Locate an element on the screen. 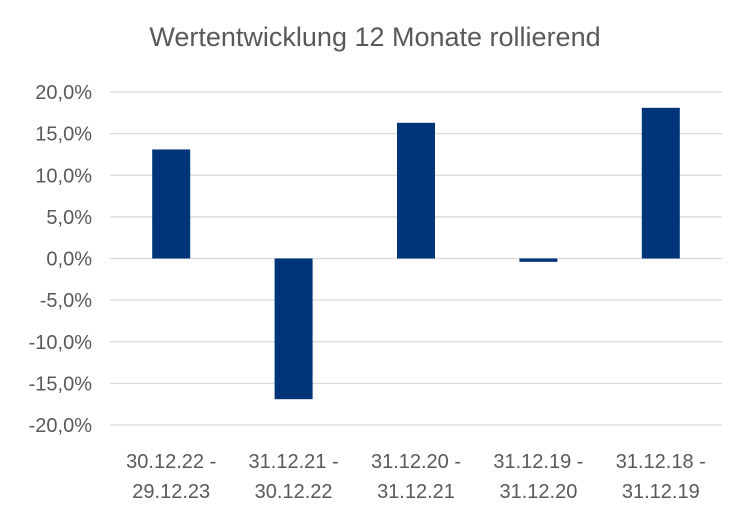  x-category-label: 31.12.21 - is located at coordinates (294, 462).